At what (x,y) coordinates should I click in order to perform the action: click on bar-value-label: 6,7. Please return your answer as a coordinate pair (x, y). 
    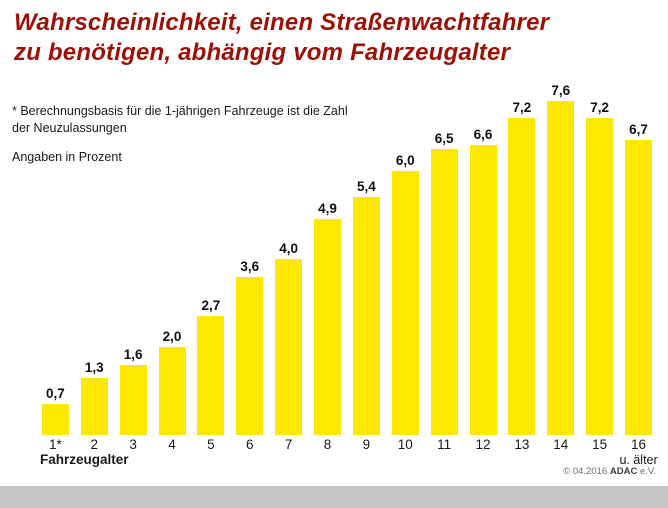
    Looking at the image, I should click on (638, 129).